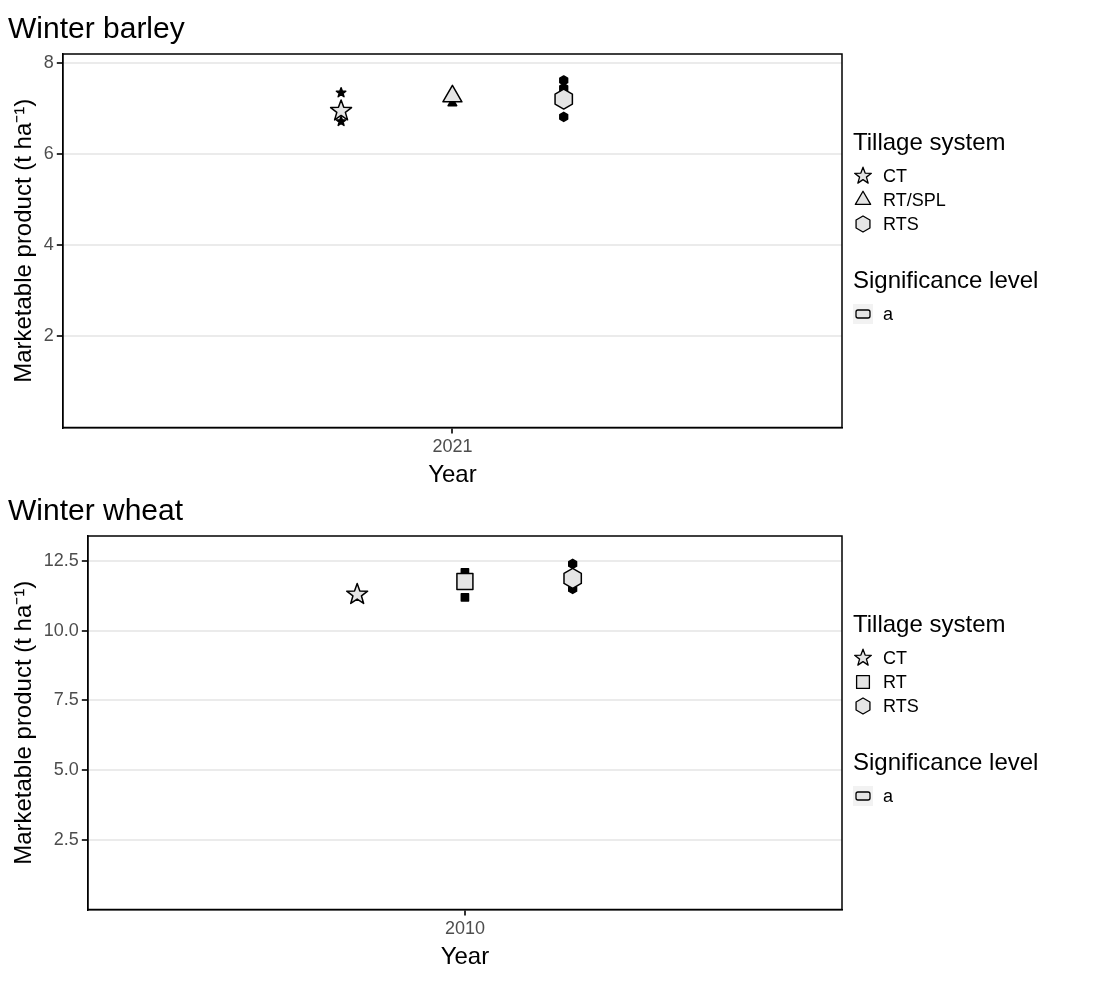  Describe the element at coordinates (48, 244) in the screenshot. I see `y-tick-label: 4` at that location.